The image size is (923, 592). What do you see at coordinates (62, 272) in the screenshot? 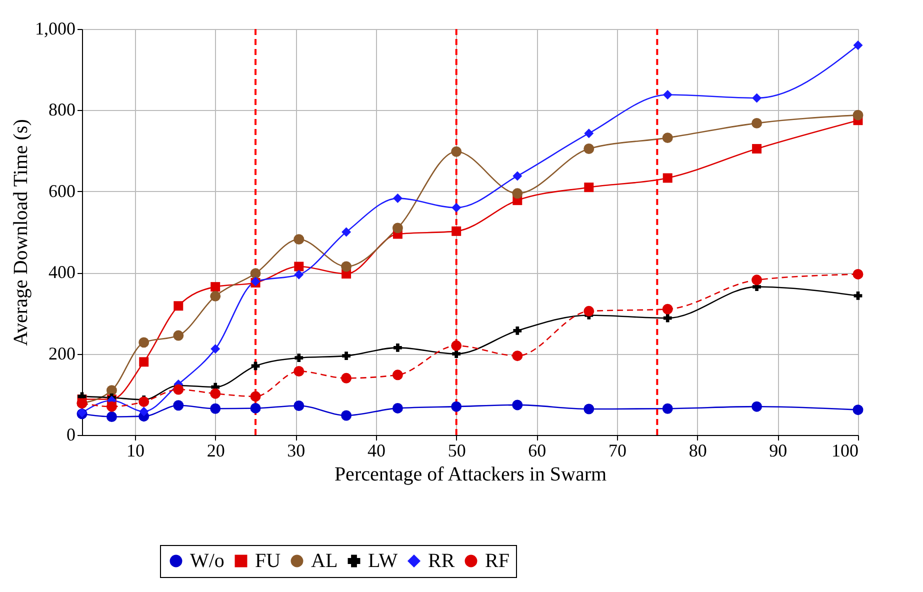
I see `y-tick-label: 400` at bounding box center [62, 272].